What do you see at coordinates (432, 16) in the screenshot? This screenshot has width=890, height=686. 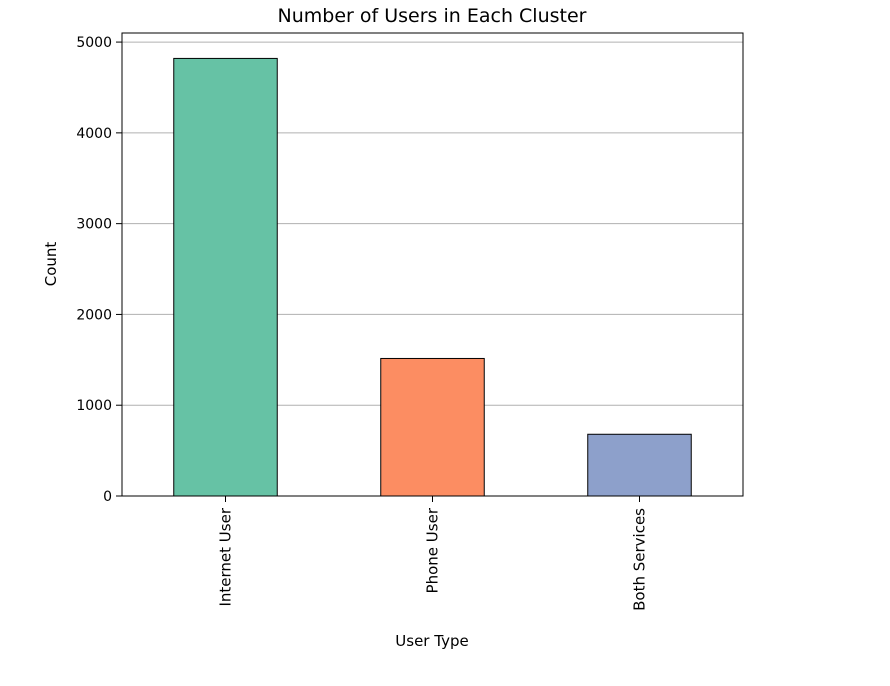 I see `chart-title: Number of Users in Each Cluster` at bounding box center [432, 16].